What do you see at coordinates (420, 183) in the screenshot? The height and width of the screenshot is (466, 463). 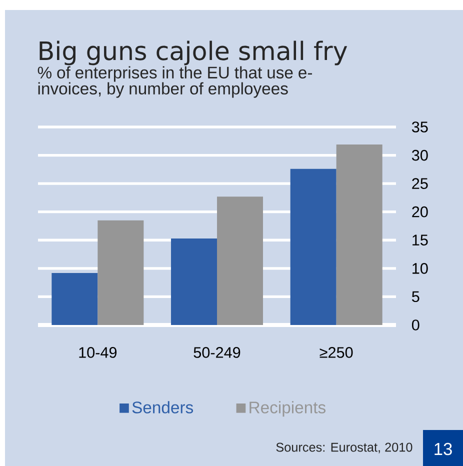 I see `y-tick-label: 25` at bounding box center [420, 183].